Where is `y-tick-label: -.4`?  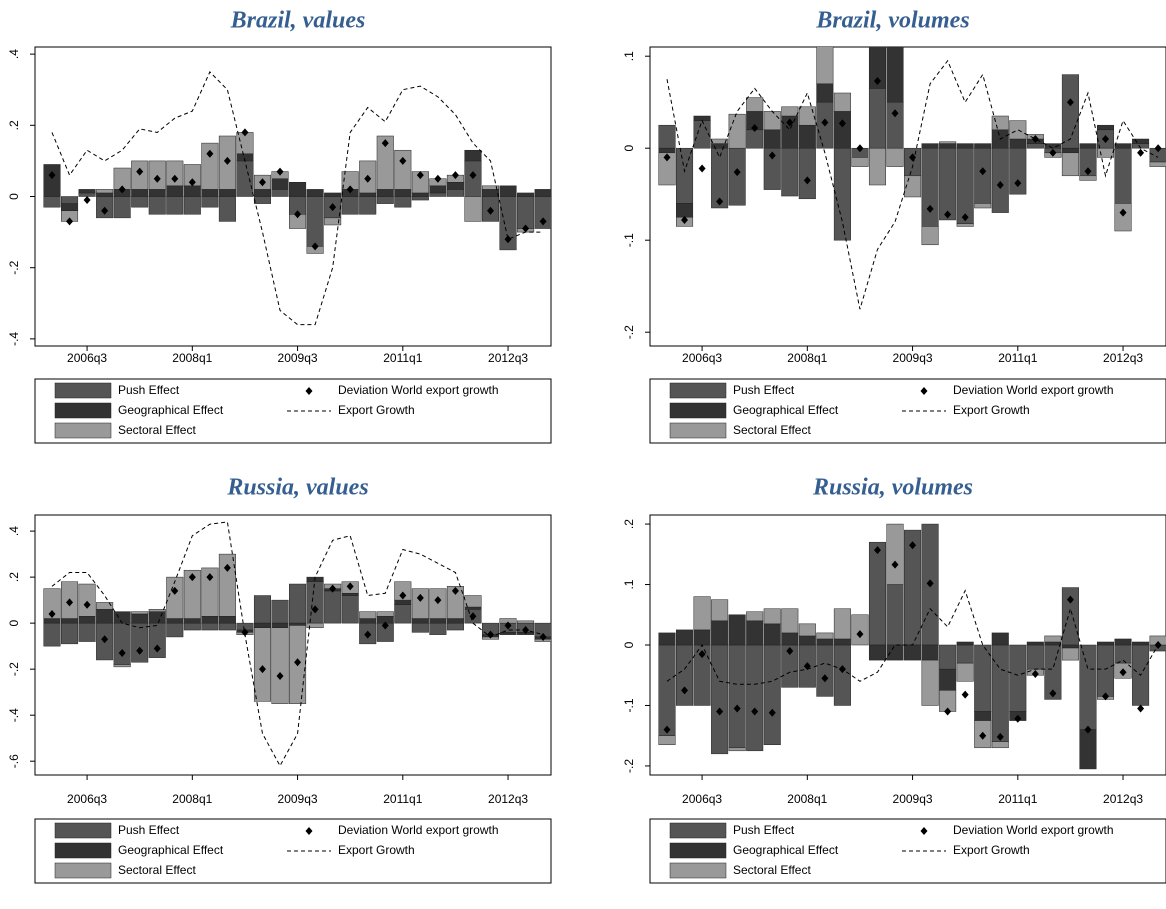 y-tick-label: -.4 is located at coordinates (14, 715).